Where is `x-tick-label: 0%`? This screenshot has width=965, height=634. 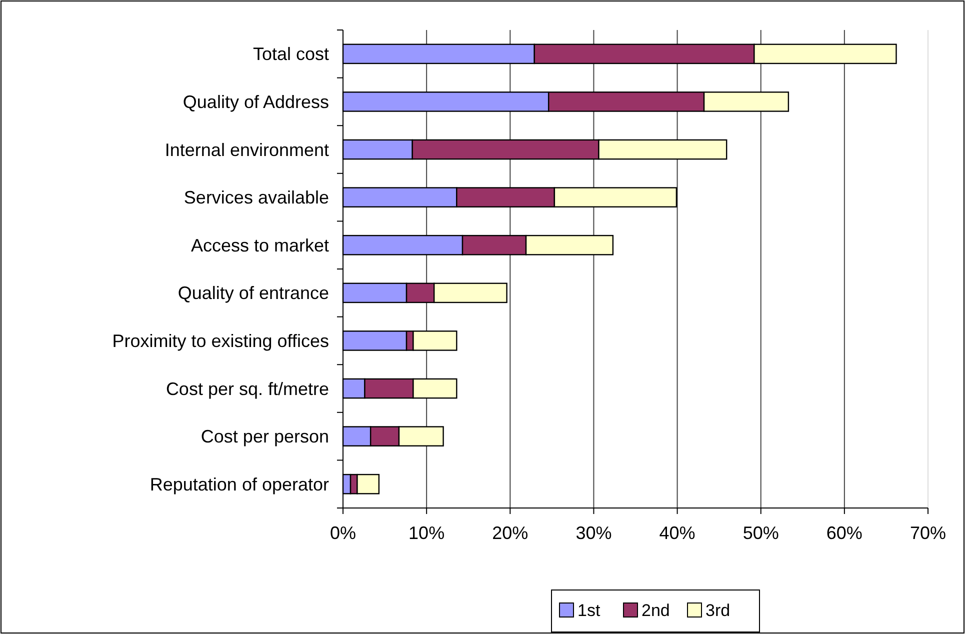
x-tick-label: 0% is located at coordinates (343, 533).